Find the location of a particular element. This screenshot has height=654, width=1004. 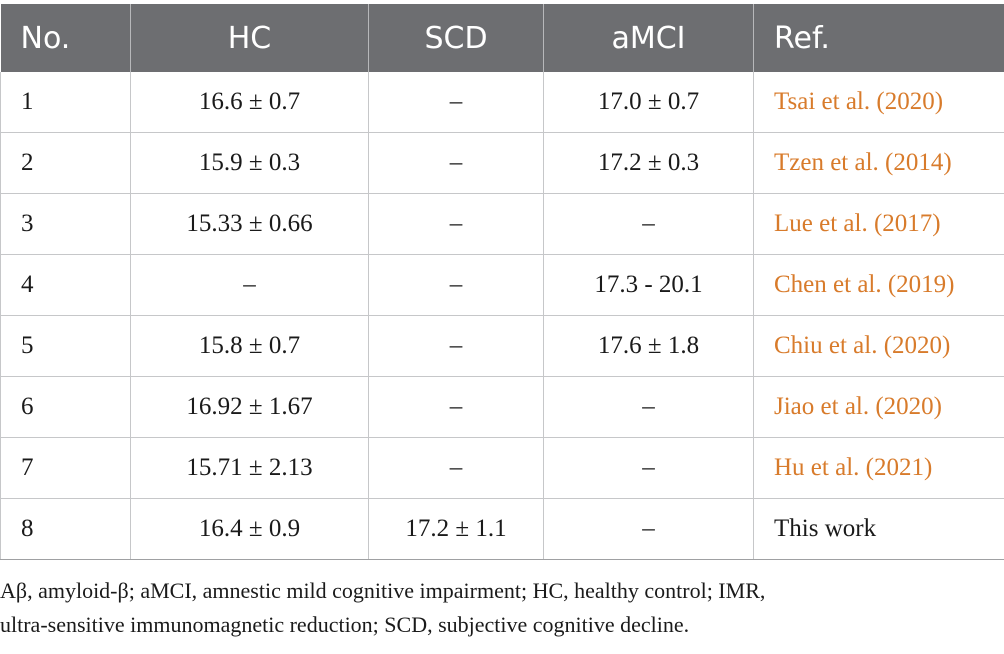

cell-no: 1 is located at coordinates (65, 102).